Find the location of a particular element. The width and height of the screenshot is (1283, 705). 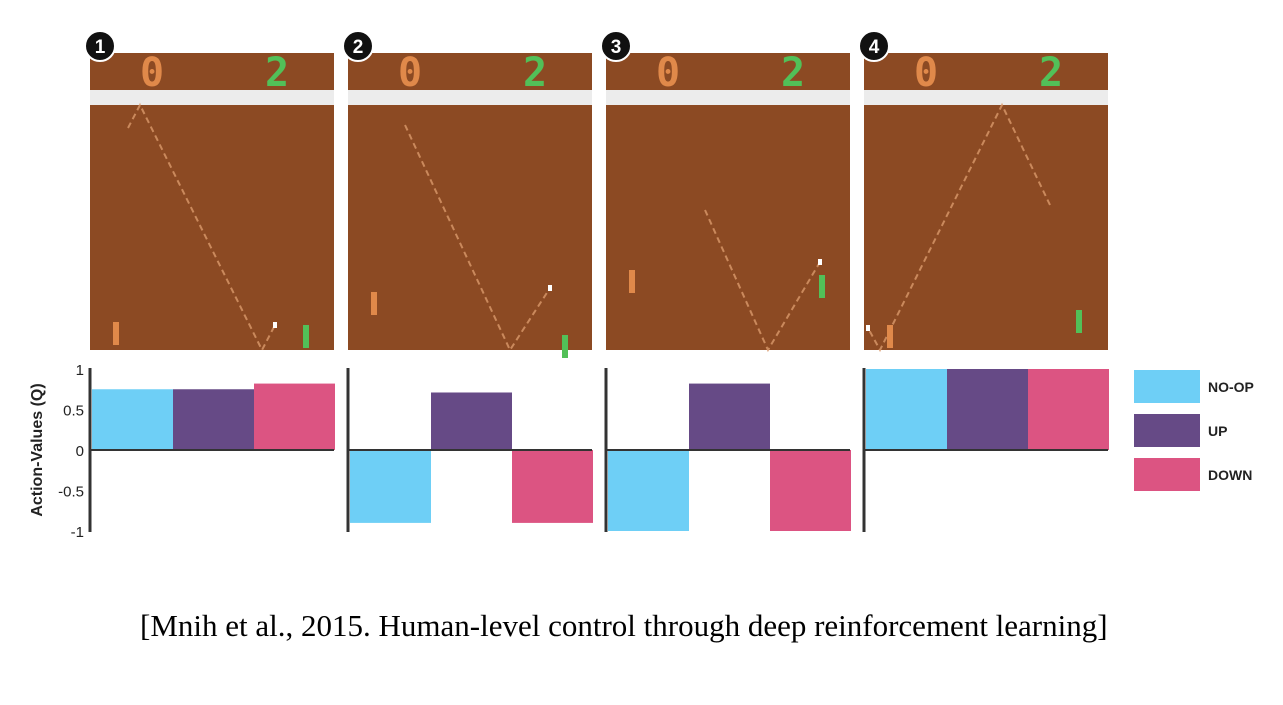

game-frame-1: 0 2 1 is located at coordinates (209, 191).